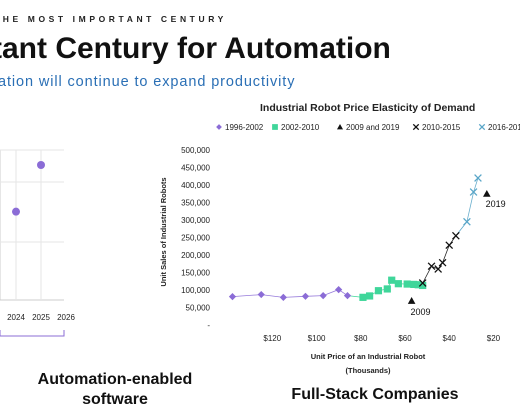  I want to click on x-tick-label: $40, so click(450, 338).